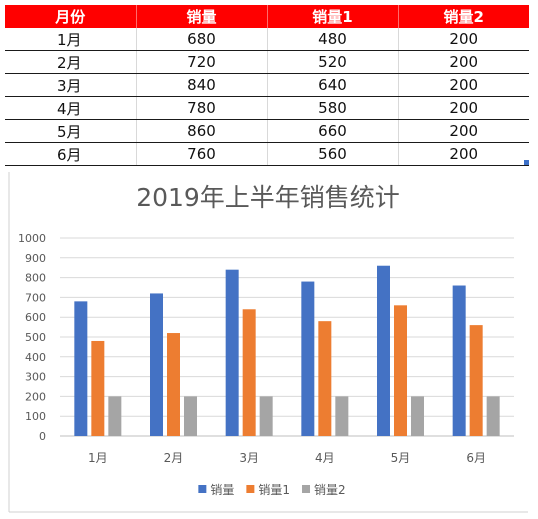 The width and height of the screenshot is (538, 519). What do you see at coordinates (71, 39) in the screenshot?
I see `cell-month: 1月` at bounding box center [71, 39].